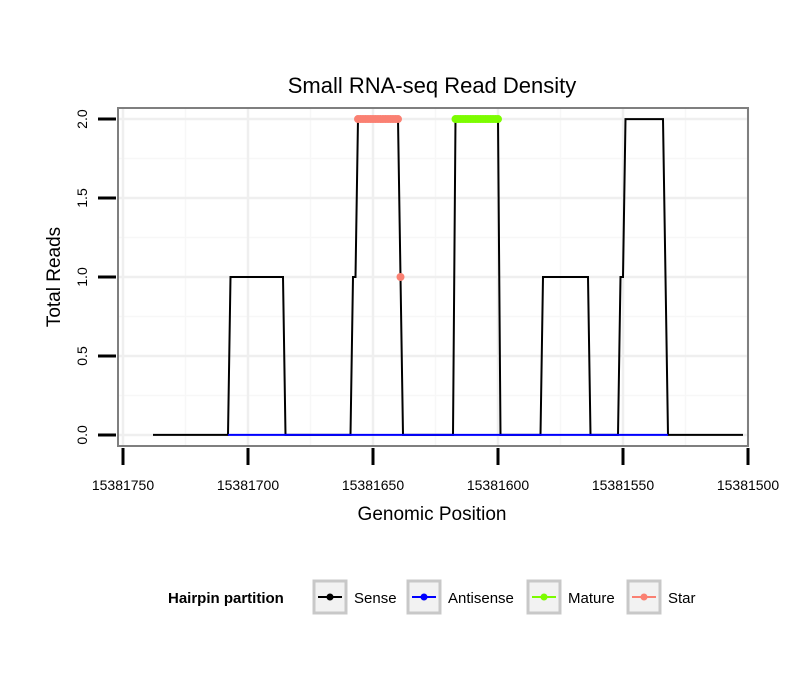 This screenshot has width=810, height=690. What do you see at coordinates (432, 514) in the screenshot?
I see `x-axis-title: Genomic Position` at bounding box center [432, 514].